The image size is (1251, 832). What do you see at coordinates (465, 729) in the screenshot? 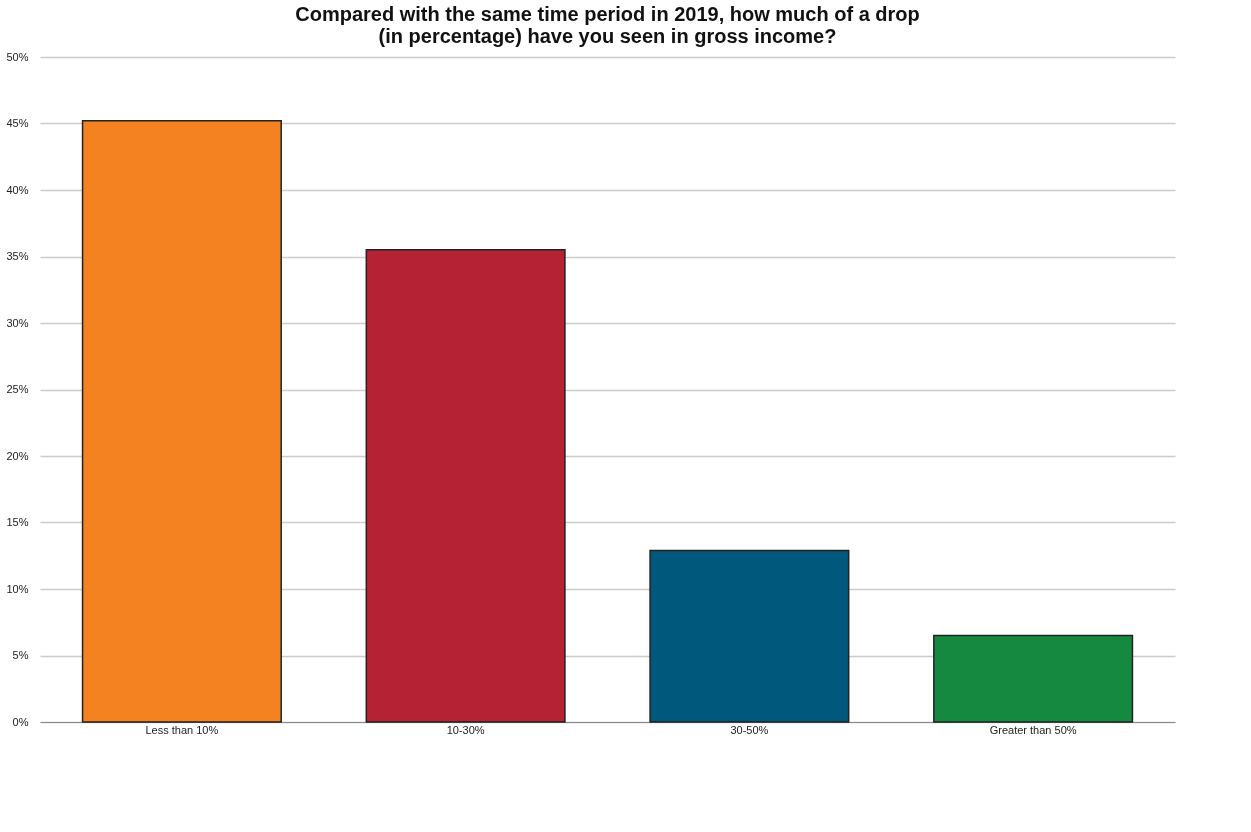
I see `x-tick-label: 10-30%` at bounding box center [465, 729].